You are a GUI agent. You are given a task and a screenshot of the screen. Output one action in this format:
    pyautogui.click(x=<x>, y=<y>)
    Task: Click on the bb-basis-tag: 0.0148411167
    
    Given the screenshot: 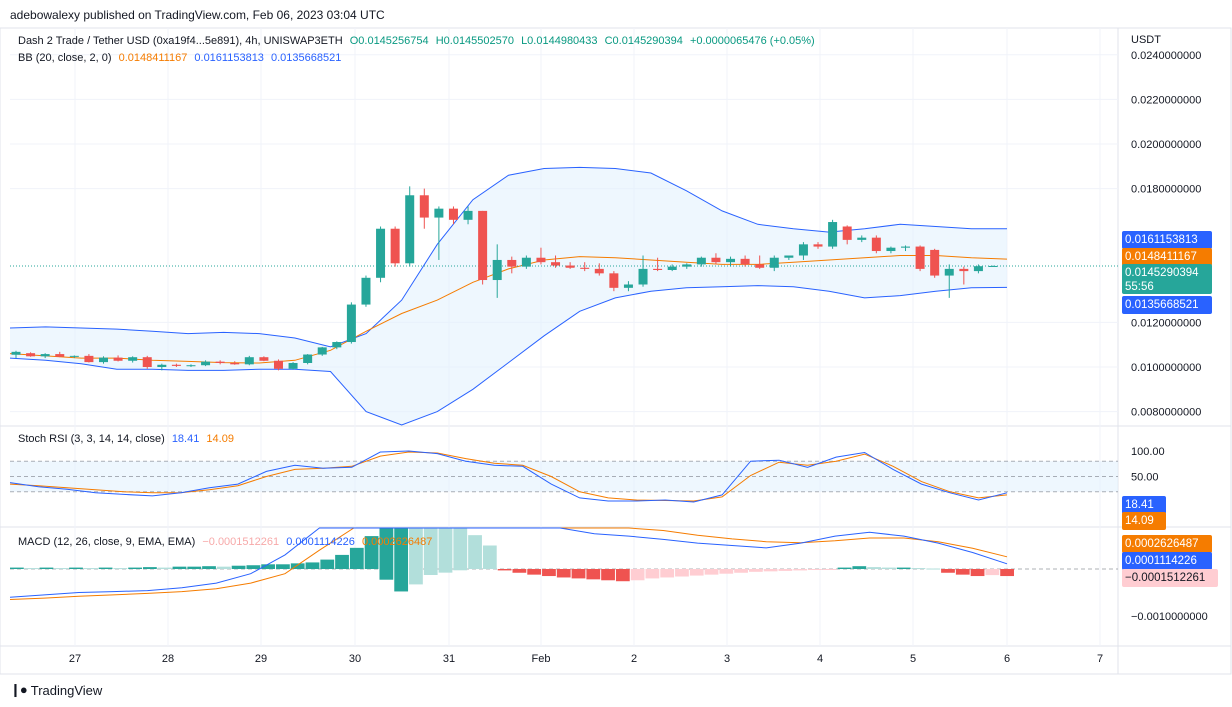 What is the action you would take?
    pyautogui.click(x=1167, y=257)
    